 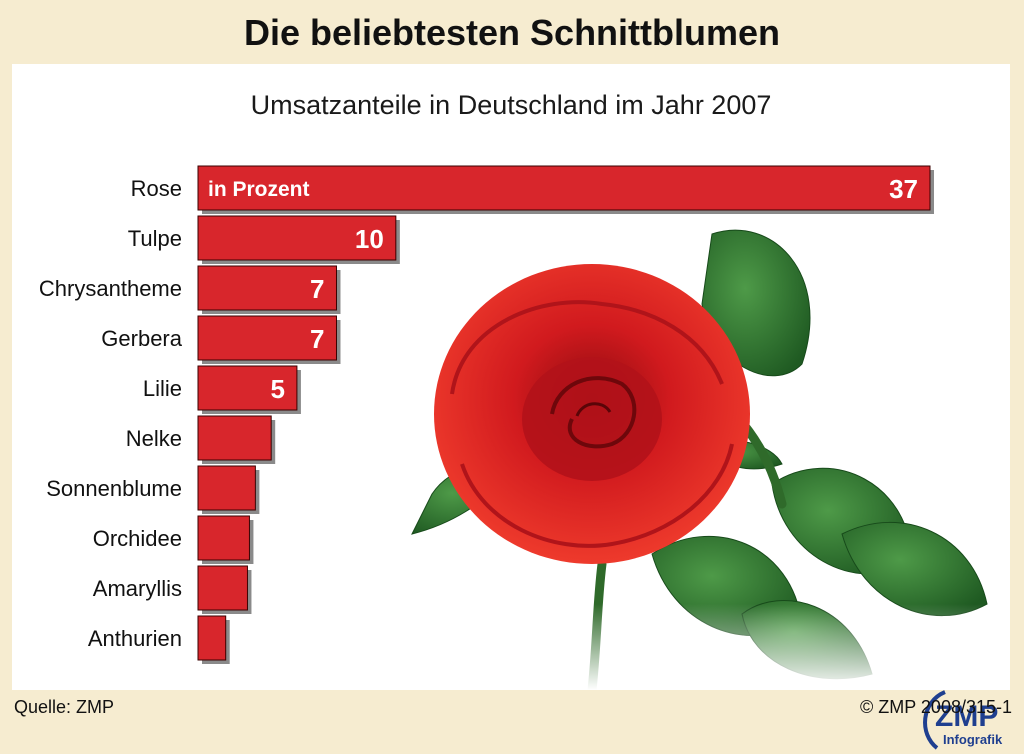 What do you see at coordinates (223, 538) in the screenshot?
I see `bar-orchidee` at bounding box center [223, 538].